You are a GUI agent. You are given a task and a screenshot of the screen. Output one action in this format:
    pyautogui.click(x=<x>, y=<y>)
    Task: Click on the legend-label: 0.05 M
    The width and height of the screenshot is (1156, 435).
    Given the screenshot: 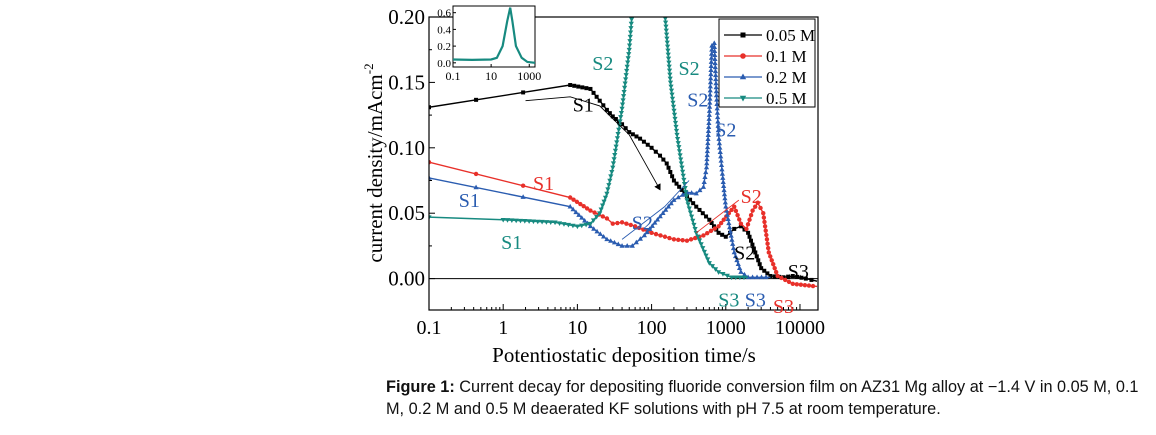 What is the action you would take?
    pyautogui.click(x=790, y=35)
    